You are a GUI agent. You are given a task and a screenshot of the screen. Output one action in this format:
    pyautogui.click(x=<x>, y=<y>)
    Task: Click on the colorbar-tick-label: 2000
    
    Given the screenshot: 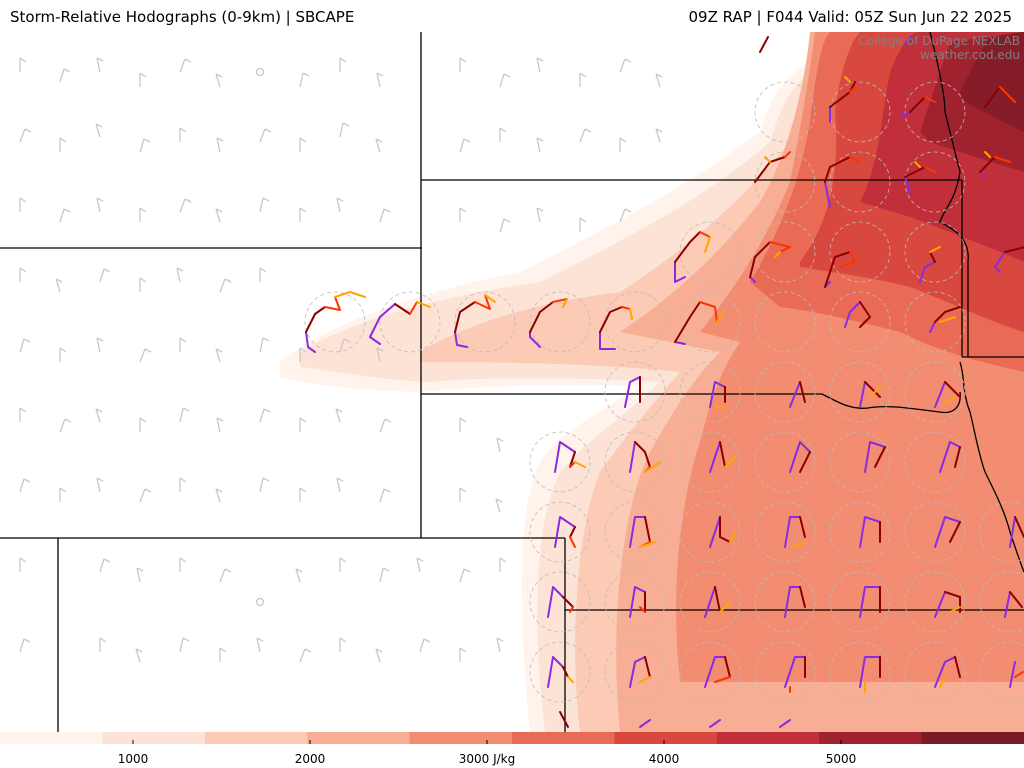 What is the action you would take?
    pyautogui.click(x=310, y=759)
    